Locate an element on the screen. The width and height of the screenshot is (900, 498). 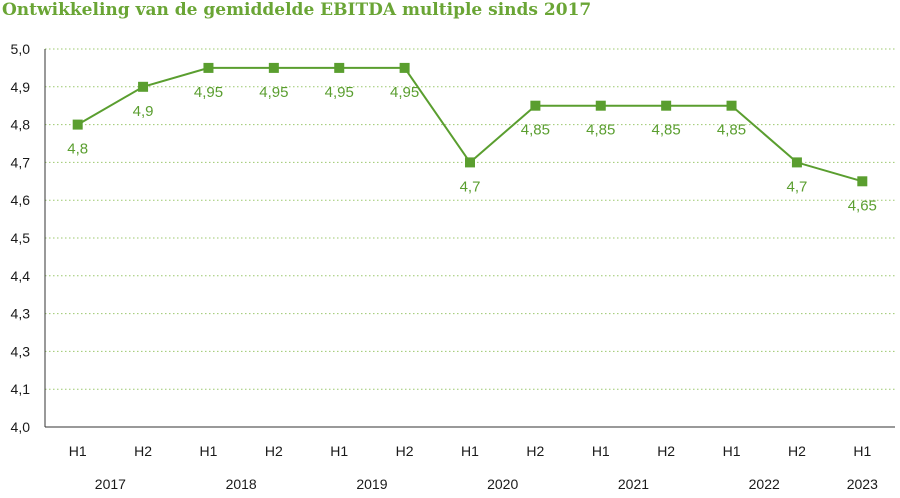
y-tick-label: 4,8 is located at coordinates (21, 125).